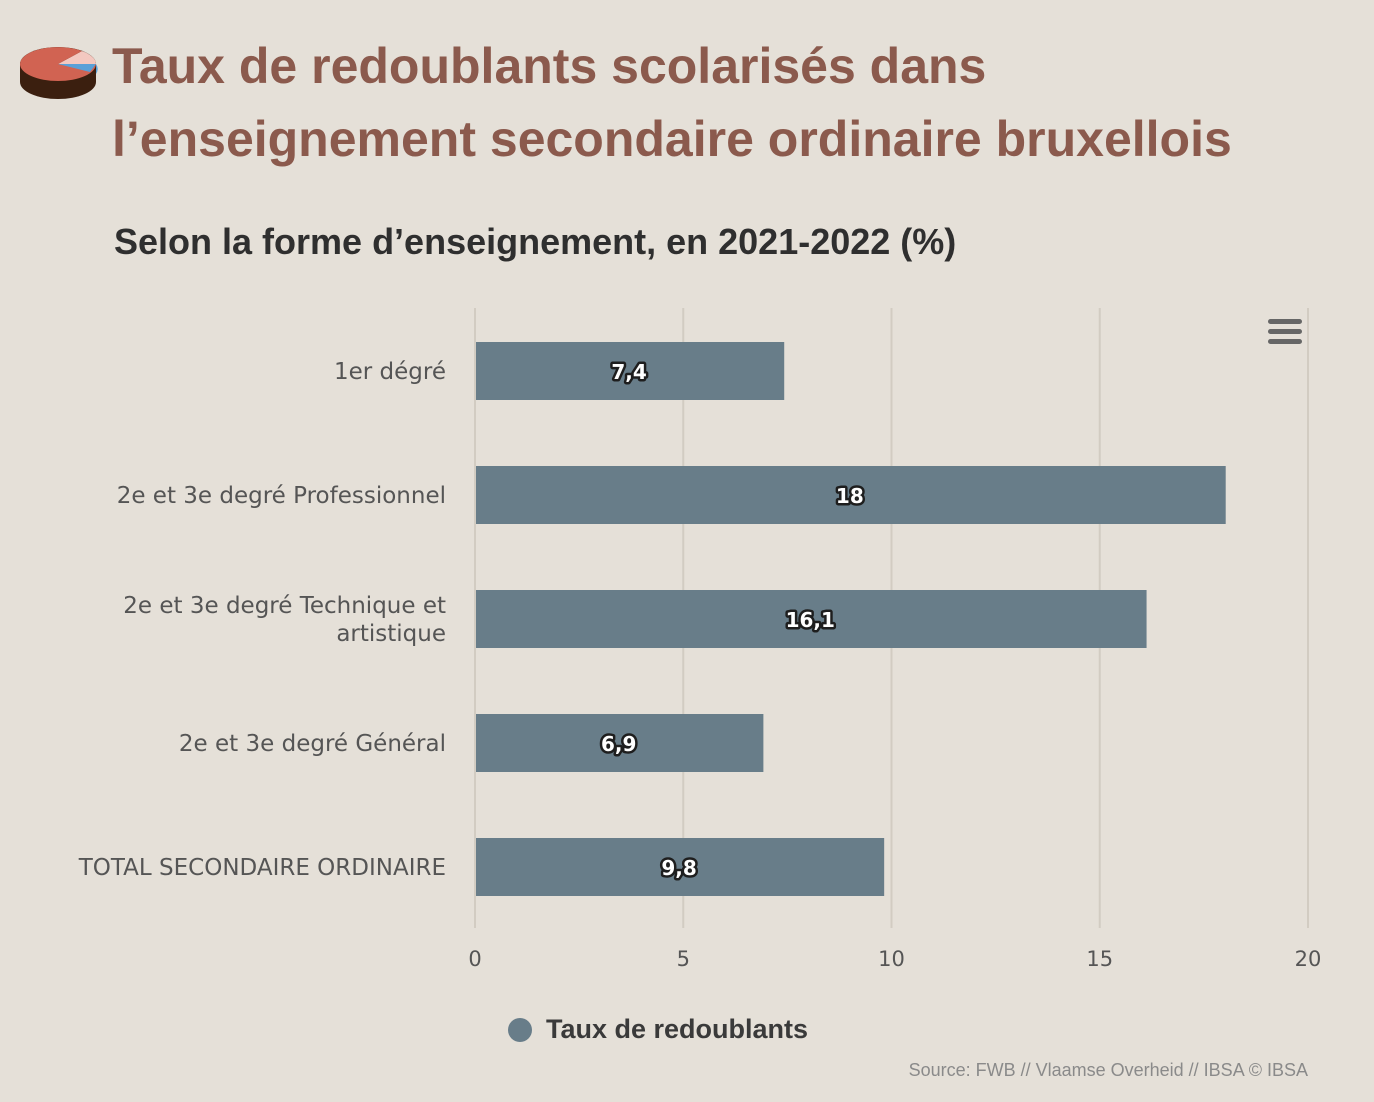 The width and height of the screenshot is (1374, 1102). What do you see at coordinates (1308, 959) in the screenshot?
I see `x-tick-label: 20` at bounding box center [1308, 959].